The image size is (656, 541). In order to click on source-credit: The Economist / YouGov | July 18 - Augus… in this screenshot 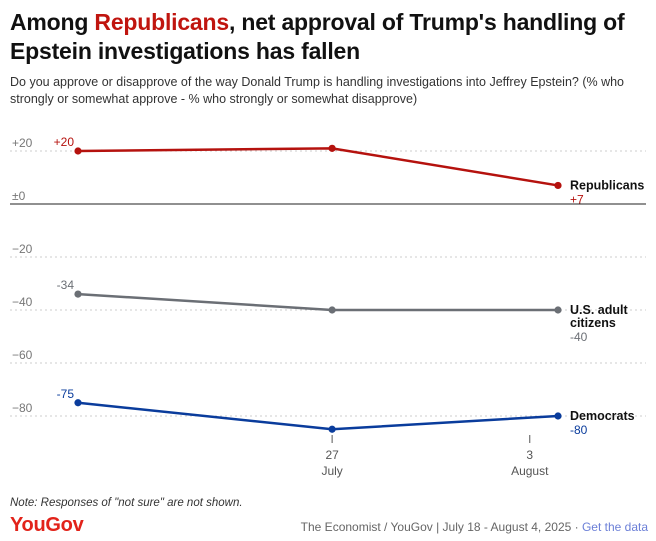, I will do `click(474, 527)`.